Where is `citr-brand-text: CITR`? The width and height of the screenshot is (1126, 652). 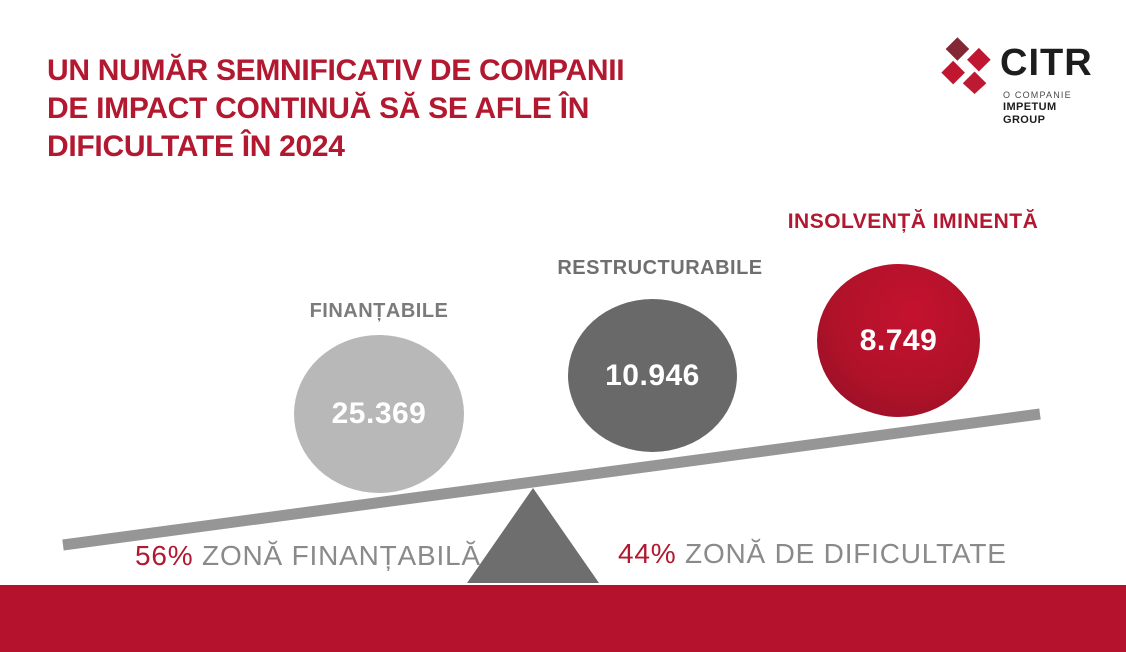 citr-brand-text: CITR is located at coordinates (1046, 63).